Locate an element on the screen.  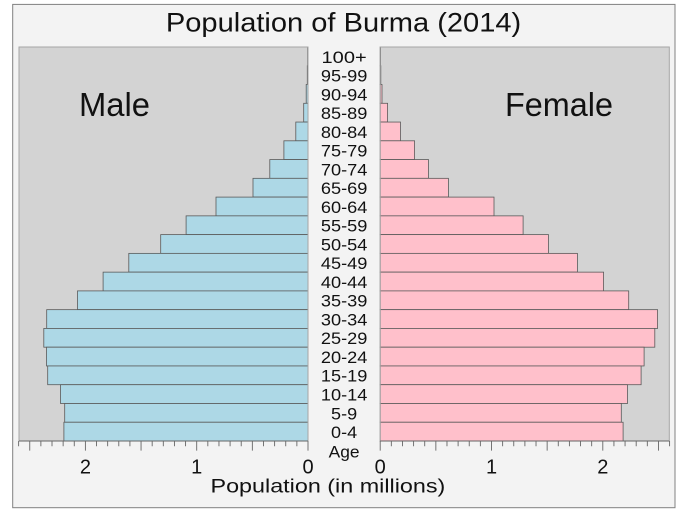
svg-text: Population of Burma (2014) is located at coordinates (343, 22).